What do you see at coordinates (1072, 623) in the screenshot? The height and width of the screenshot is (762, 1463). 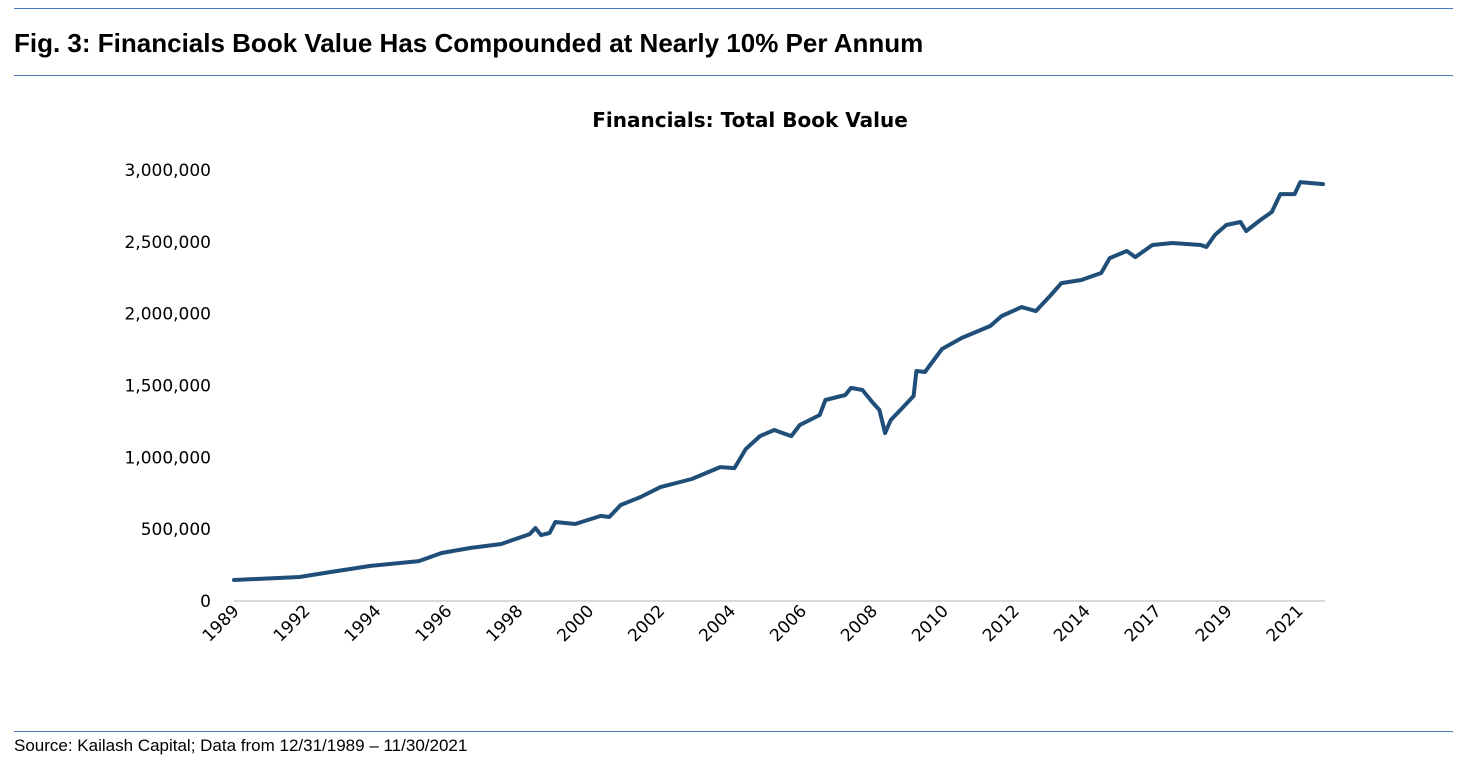 I see `x-tick-label: 2014` at bounding box center [1072, 623].